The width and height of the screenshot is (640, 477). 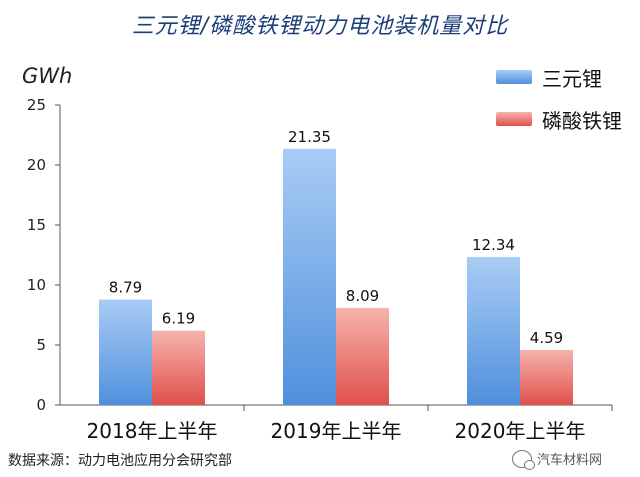 What do you see at coordinates (320, 26) in the screenshot?
I see `chart-title: 三元锂/磷酸铁锂动力电池装机量对比` at bounding box center [320, 26].